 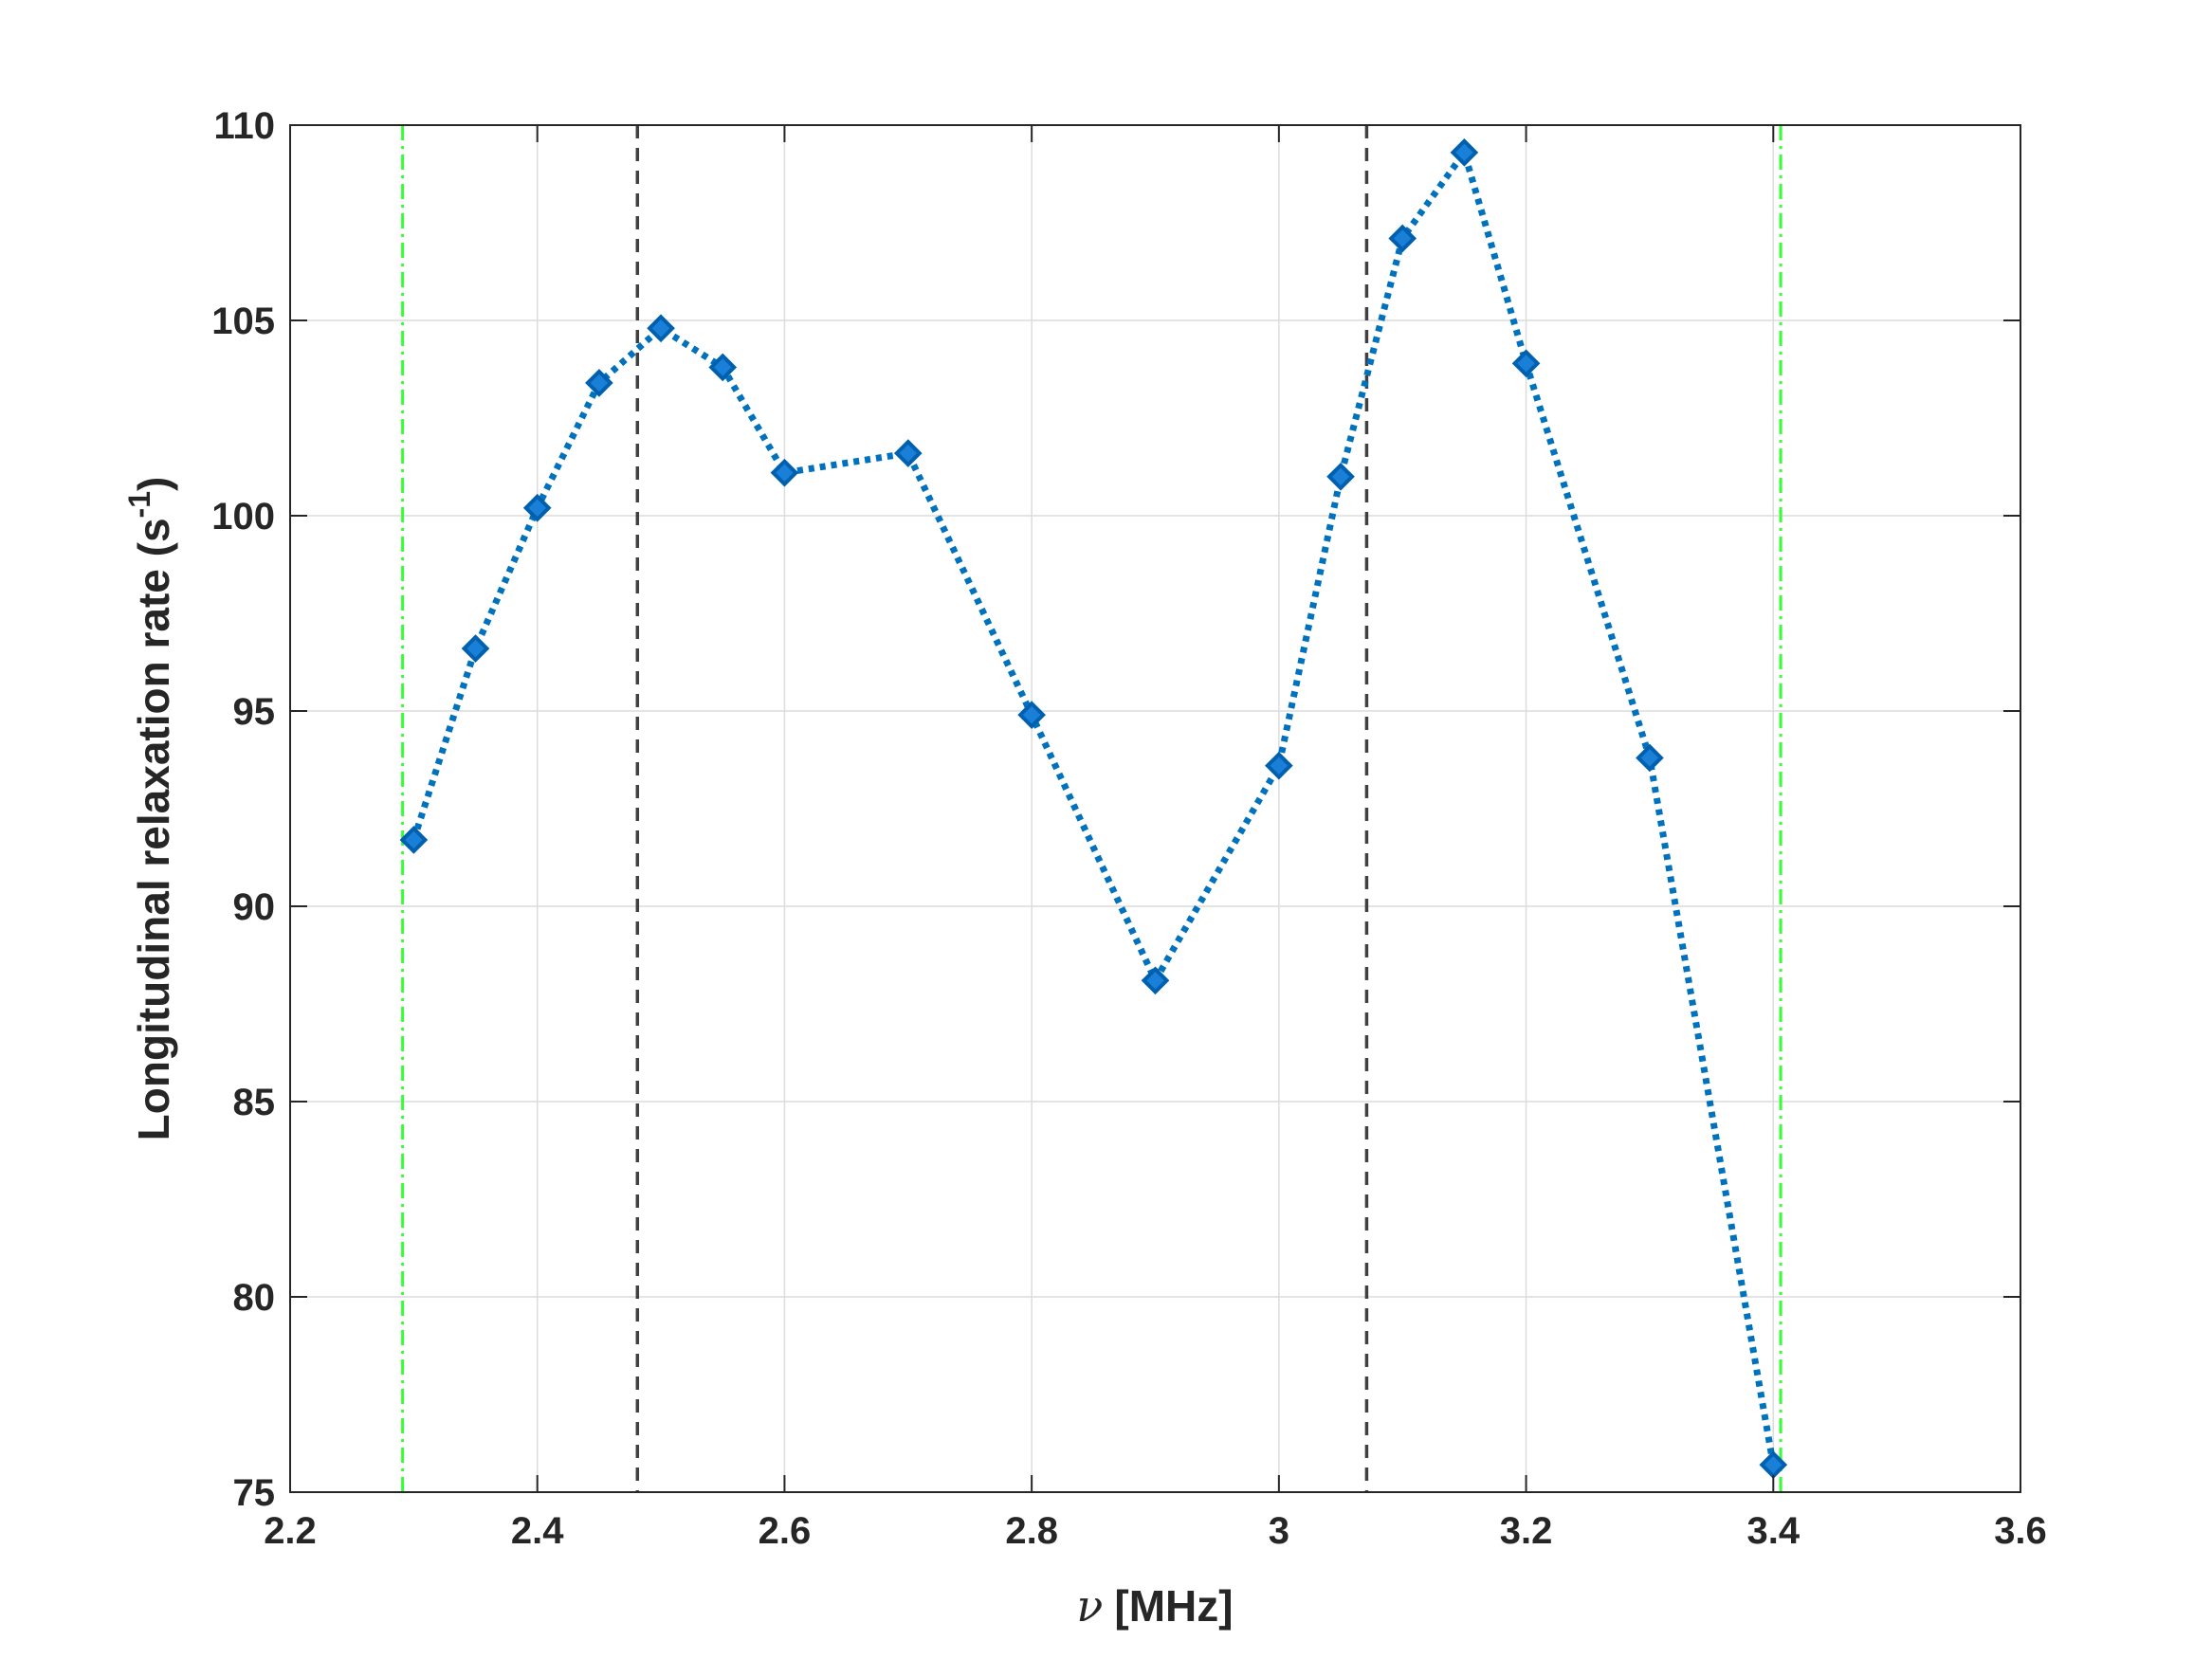 What do you see at coordinates (254, 1493) in the screenshot?
I see `y-tick-label: 75` at bounding box center [254, 1493].